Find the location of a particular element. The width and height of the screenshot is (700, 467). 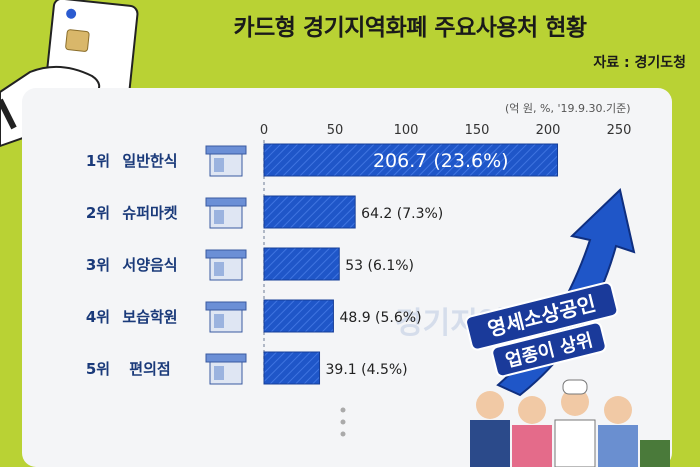

shop-owners-illustration is located at coordinates (570, 423).